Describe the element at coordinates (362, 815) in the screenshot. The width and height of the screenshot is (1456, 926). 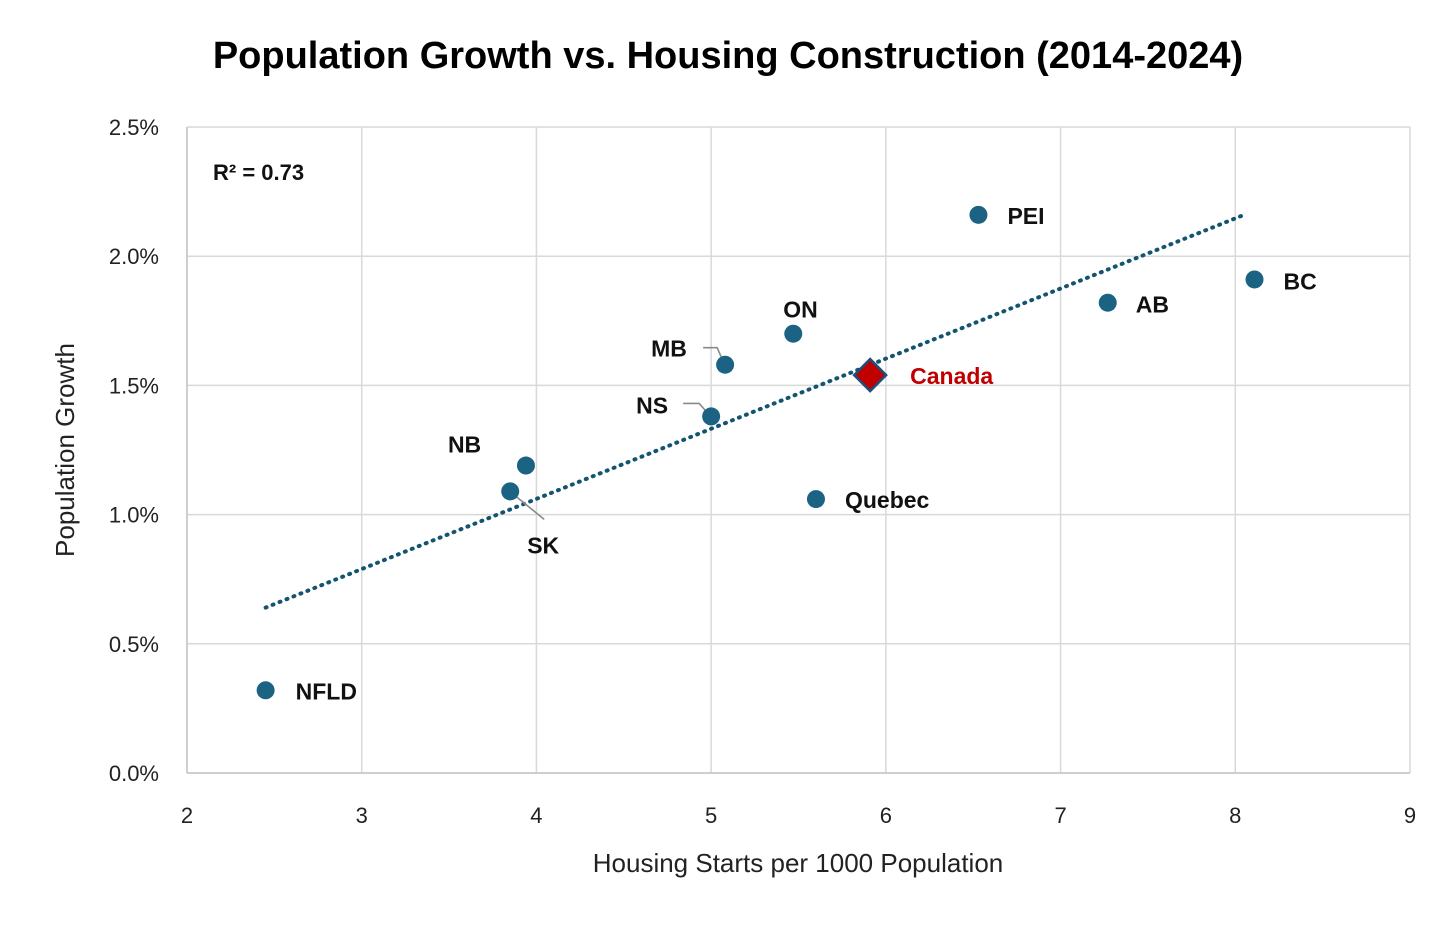
I see `x-tick-label: 3` at that location.